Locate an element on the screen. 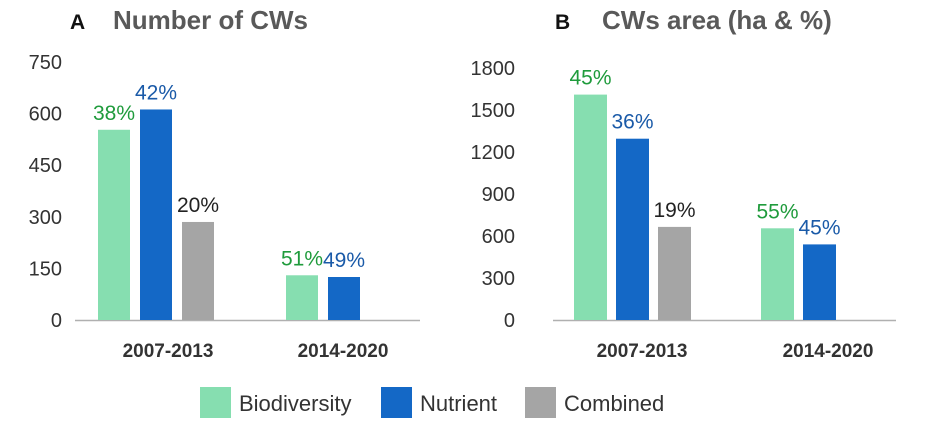  y-tick-label: 150 is located at coordinates (45, 269).